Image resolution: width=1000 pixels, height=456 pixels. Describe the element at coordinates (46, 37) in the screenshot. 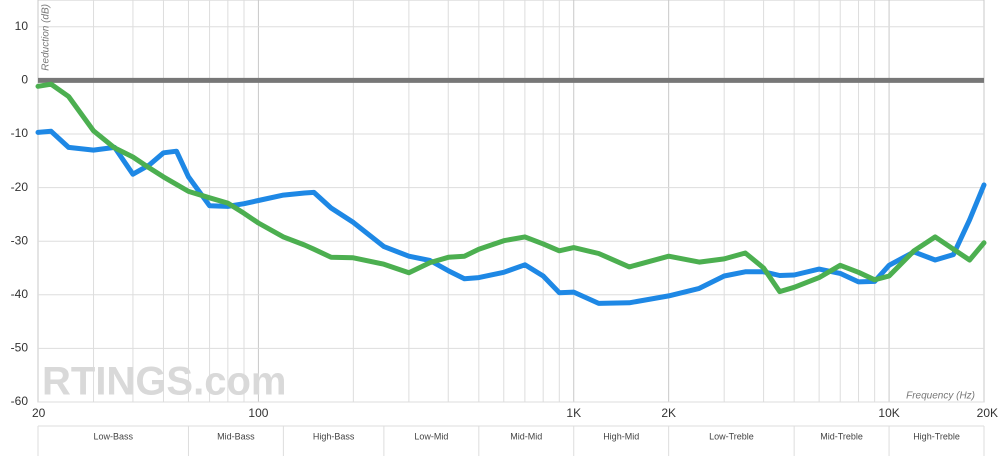

I see `y-axis-title: Reduction (dB)` at that location.